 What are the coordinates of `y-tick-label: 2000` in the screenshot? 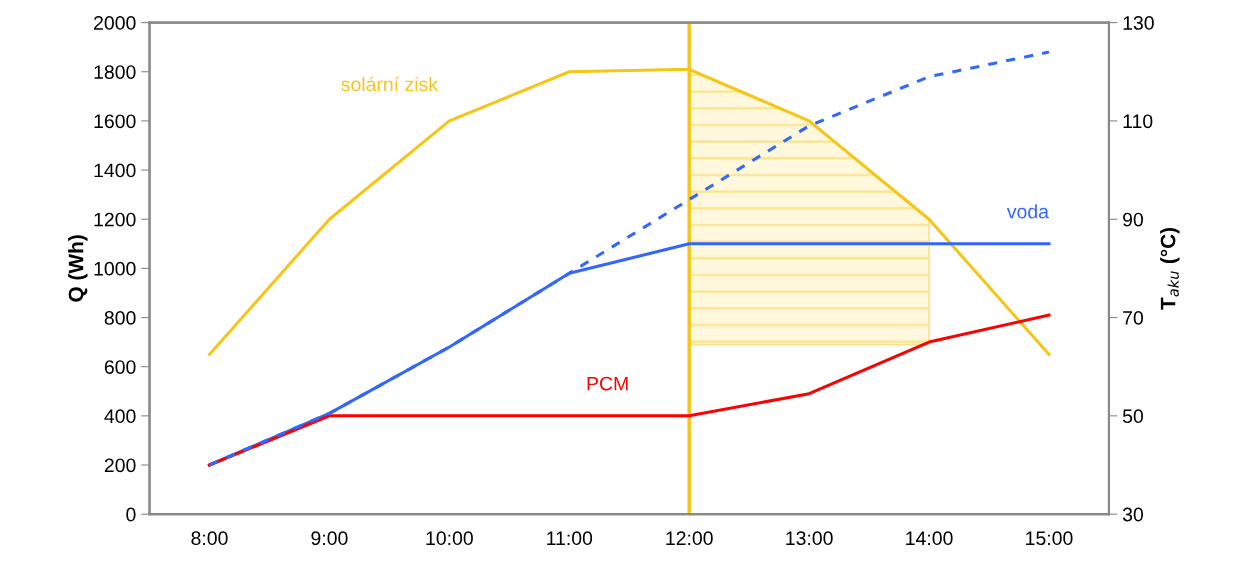 It's located at (115, 23).